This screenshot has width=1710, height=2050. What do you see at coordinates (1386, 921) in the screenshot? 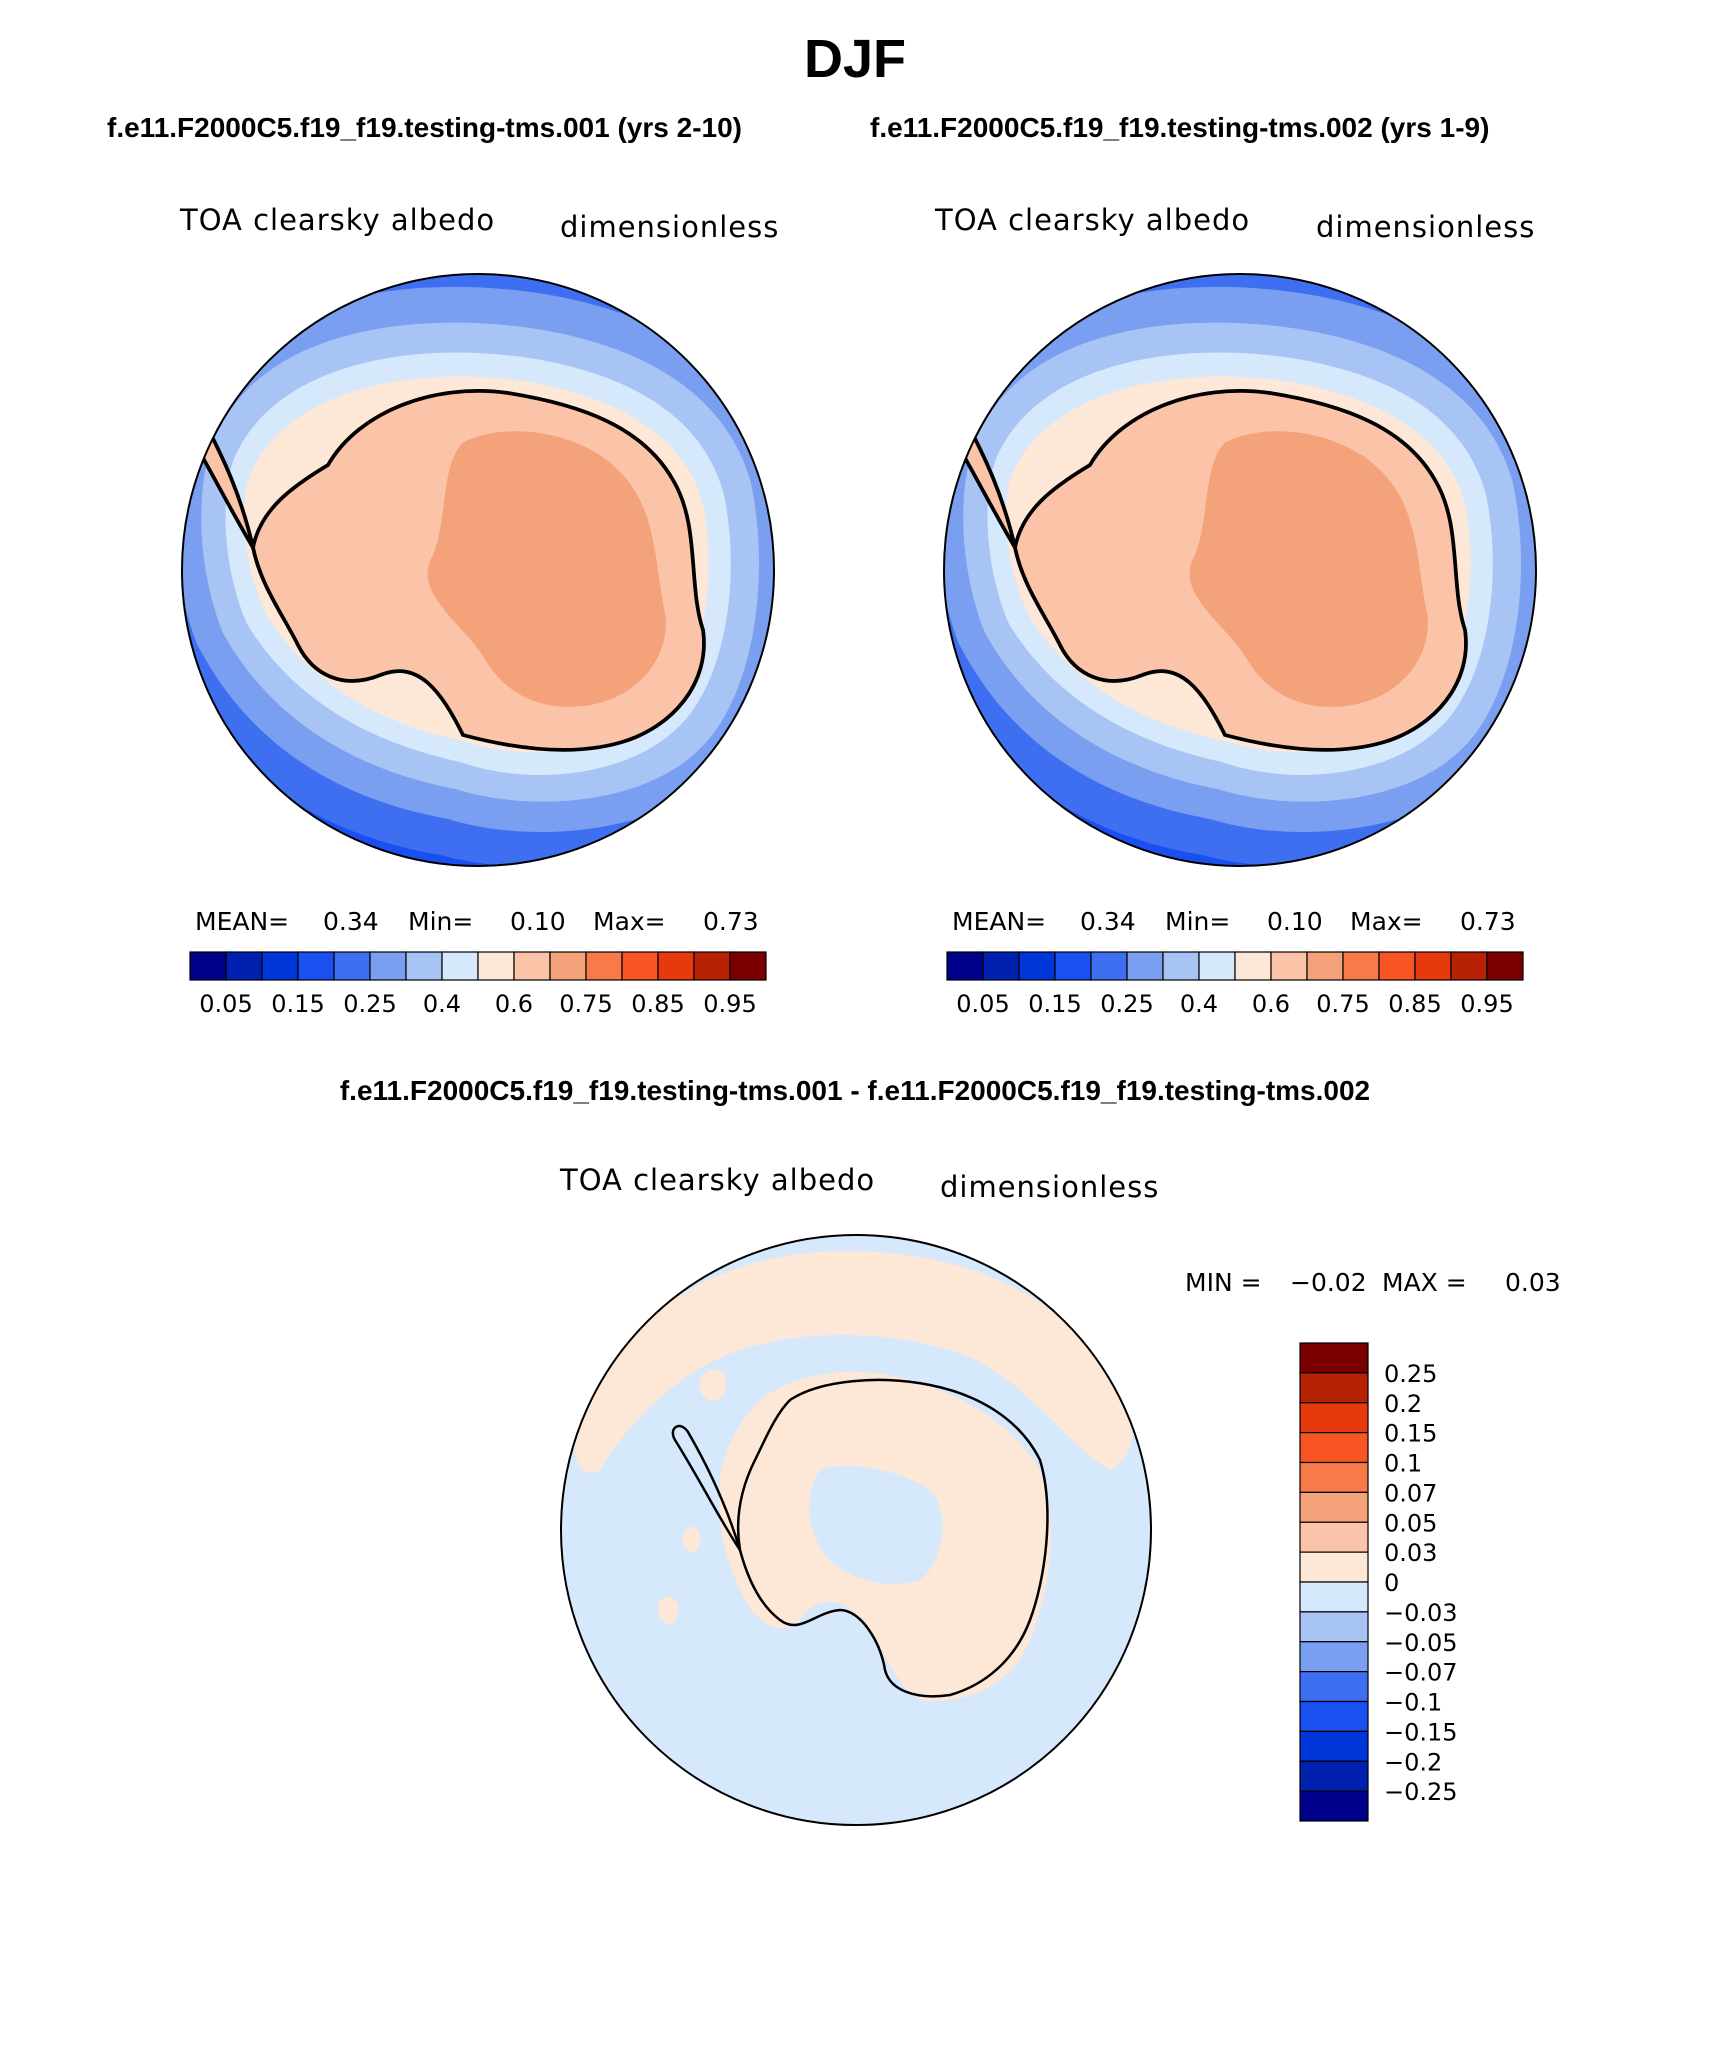
I see `panel2-max-label: Max=` at bounding box center [1386, 921].